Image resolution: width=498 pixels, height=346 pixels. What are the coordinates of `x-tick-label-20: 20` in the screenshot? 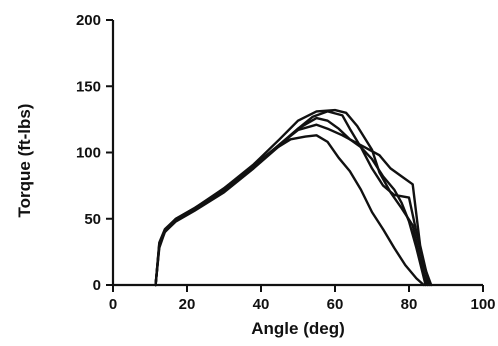 It's located at (187, 304).